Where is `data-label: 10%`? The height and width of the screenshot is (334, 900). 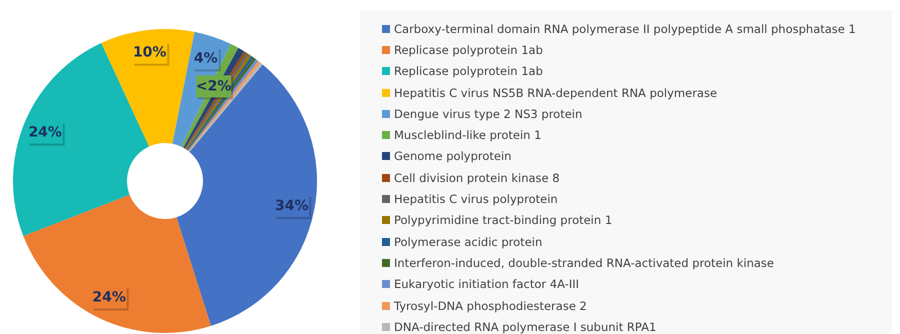 data-label: 10% is located at coordinates (149, 52).